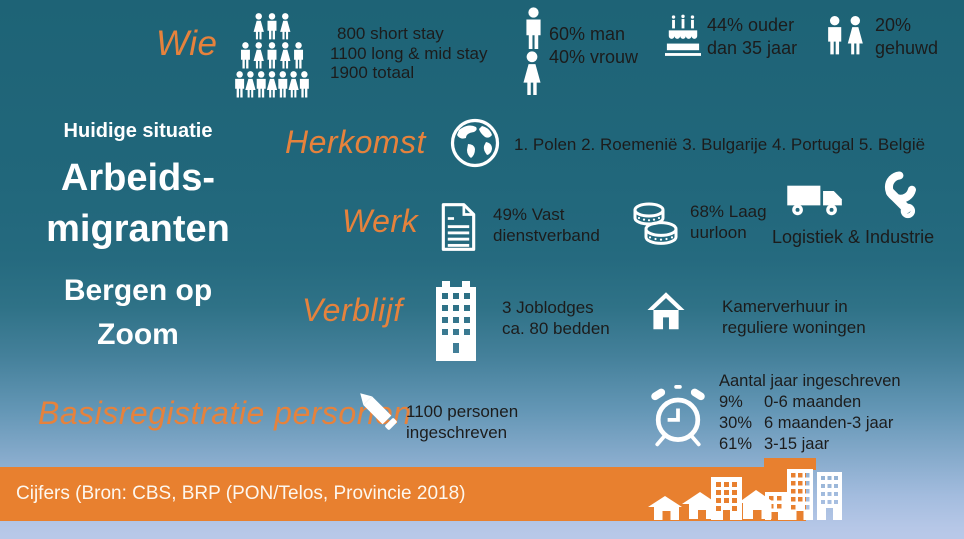  What do you see at coordinates (225, 413) in the screenshot?
I see `section-label-basisregistratie: Basisregistratie personen` at bounding box center [225, 413].